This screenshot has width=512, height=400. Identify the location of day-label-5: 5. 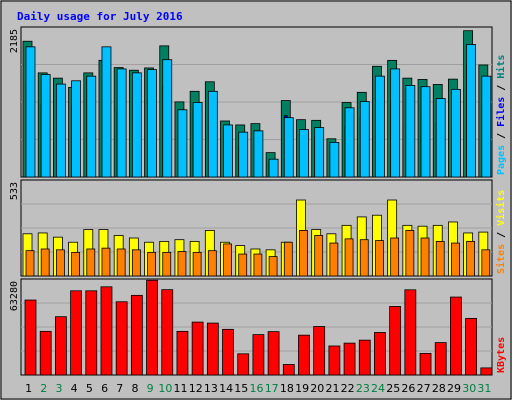
(89, 388).